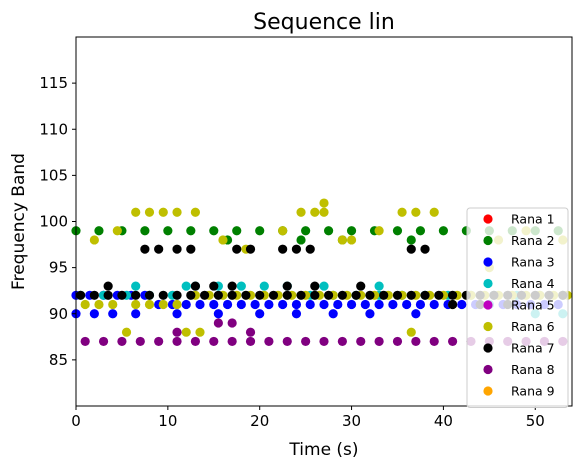 The height and width of the screenshot is (469, 582). What do you see at coordinates (58, 314) in the screenshot?
I see `y-tick-label: 90` at bounding box center [58, 314].